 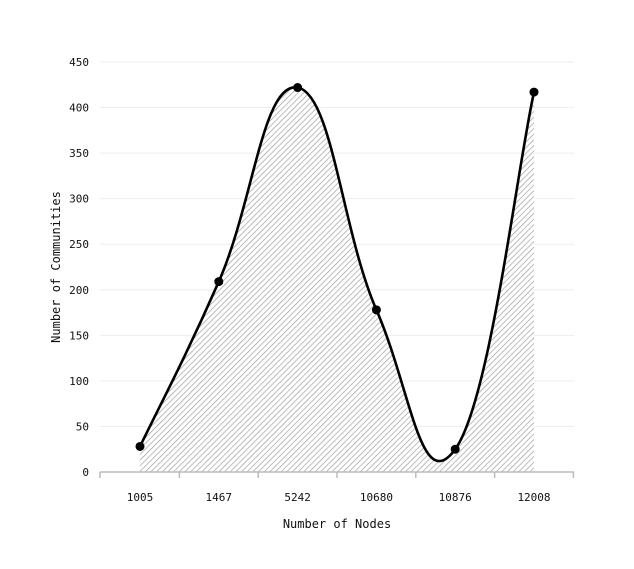 What do you see at coordinates (79, 290) in the screenshot?
I see `y-tick-label: 200` at bounding box center [79, 290].